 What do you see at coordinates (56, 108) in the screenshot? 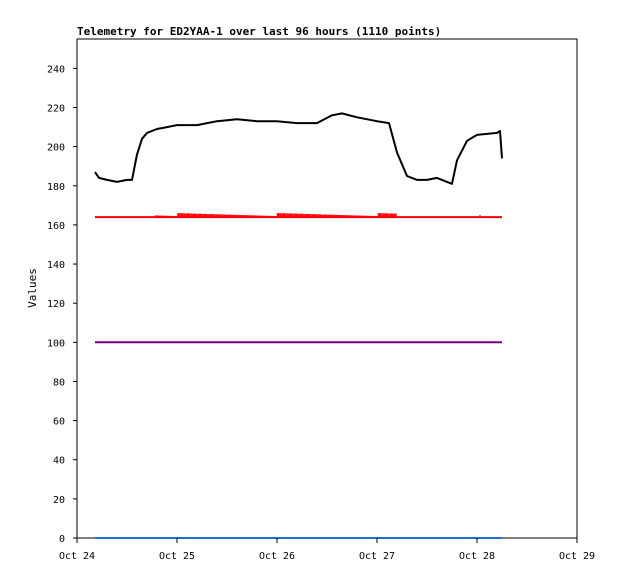
I see `y-tick-label: 220` at bounding box center [56, 108].